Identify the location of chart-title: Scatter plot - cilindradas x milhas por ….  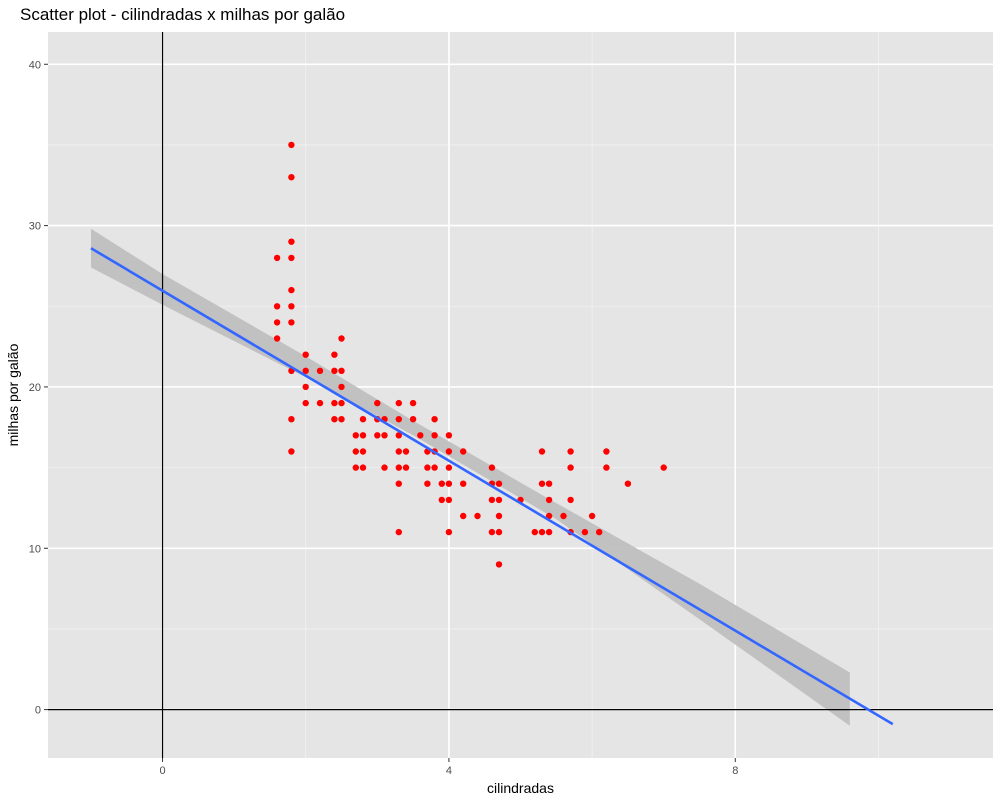
(182, 14).